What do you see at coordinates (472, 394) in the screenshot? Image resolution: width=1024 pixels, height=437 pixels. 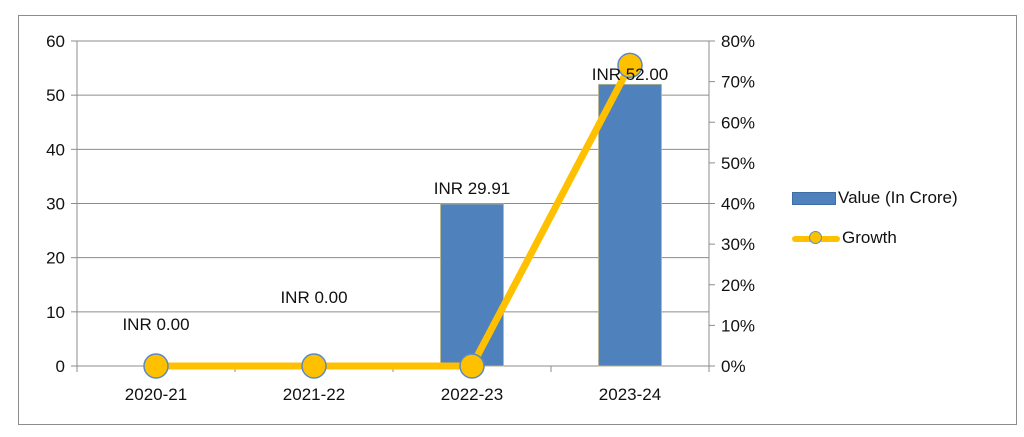 I see `x-axis-category-label: 2022-23` at bounding box center [472, 394].